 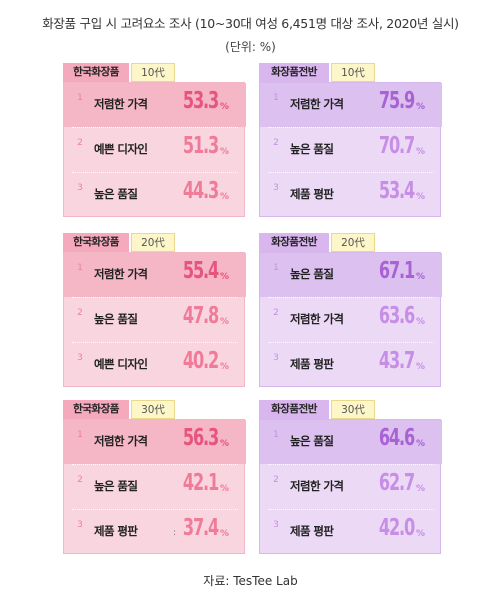 What do you see at coordinates (96, 409) in the screenshot?
I see `category-tag: 한국화장품` at bounding box center [96, 409].